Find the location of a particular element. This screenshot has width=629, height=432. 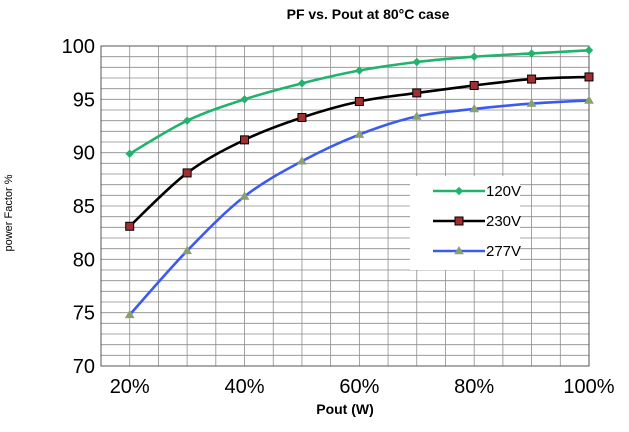

x-tick-label: 40% is located at coordinates (245, 387).